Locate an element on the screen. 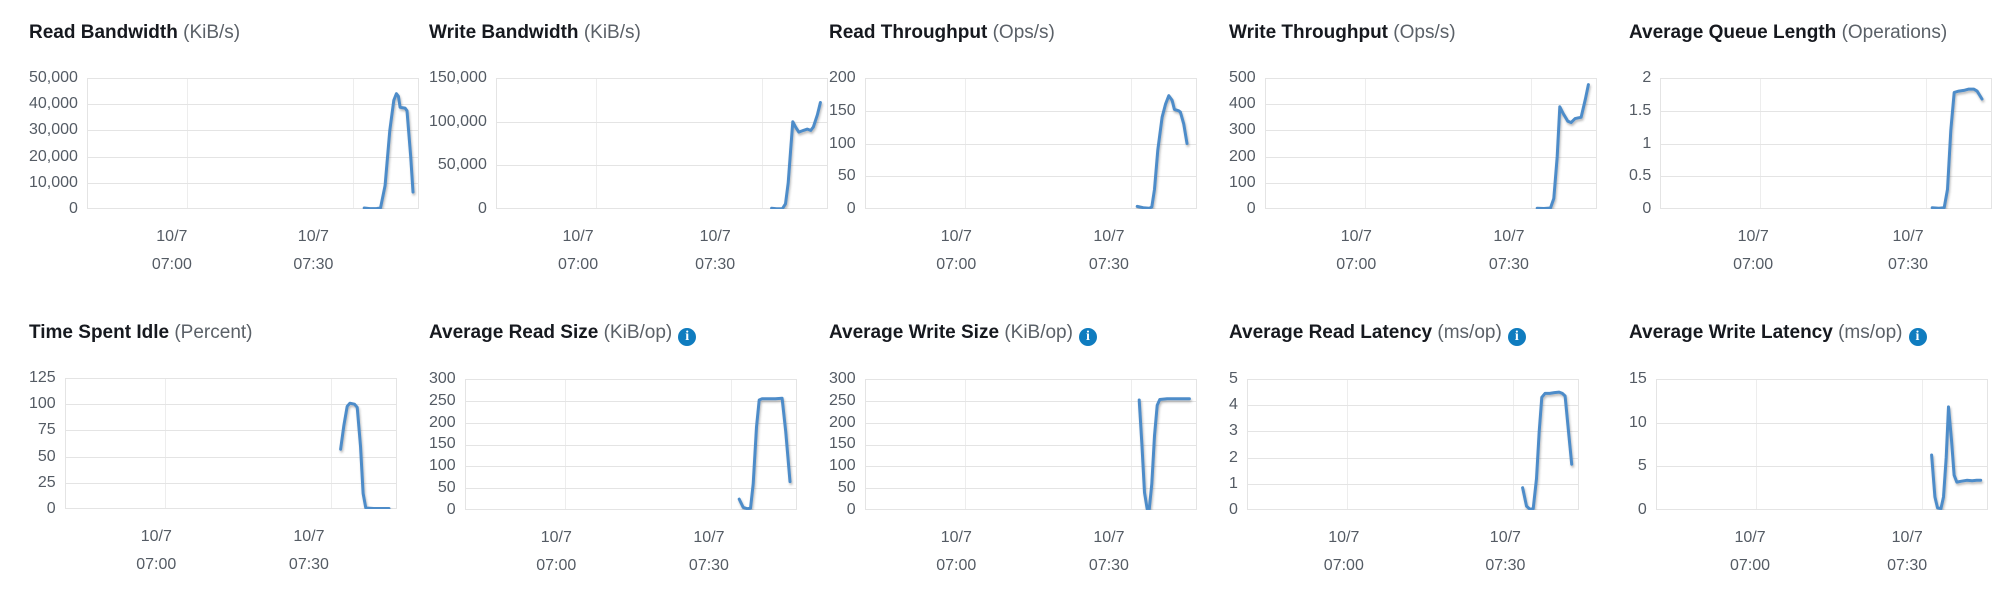 Image resolution: width=2000 pixels, height=601 pixels. chart-body: 2 1.5 1 0.5 0 10/7 07:00 10/7 07:30 is located at coordinates (1811, 171).